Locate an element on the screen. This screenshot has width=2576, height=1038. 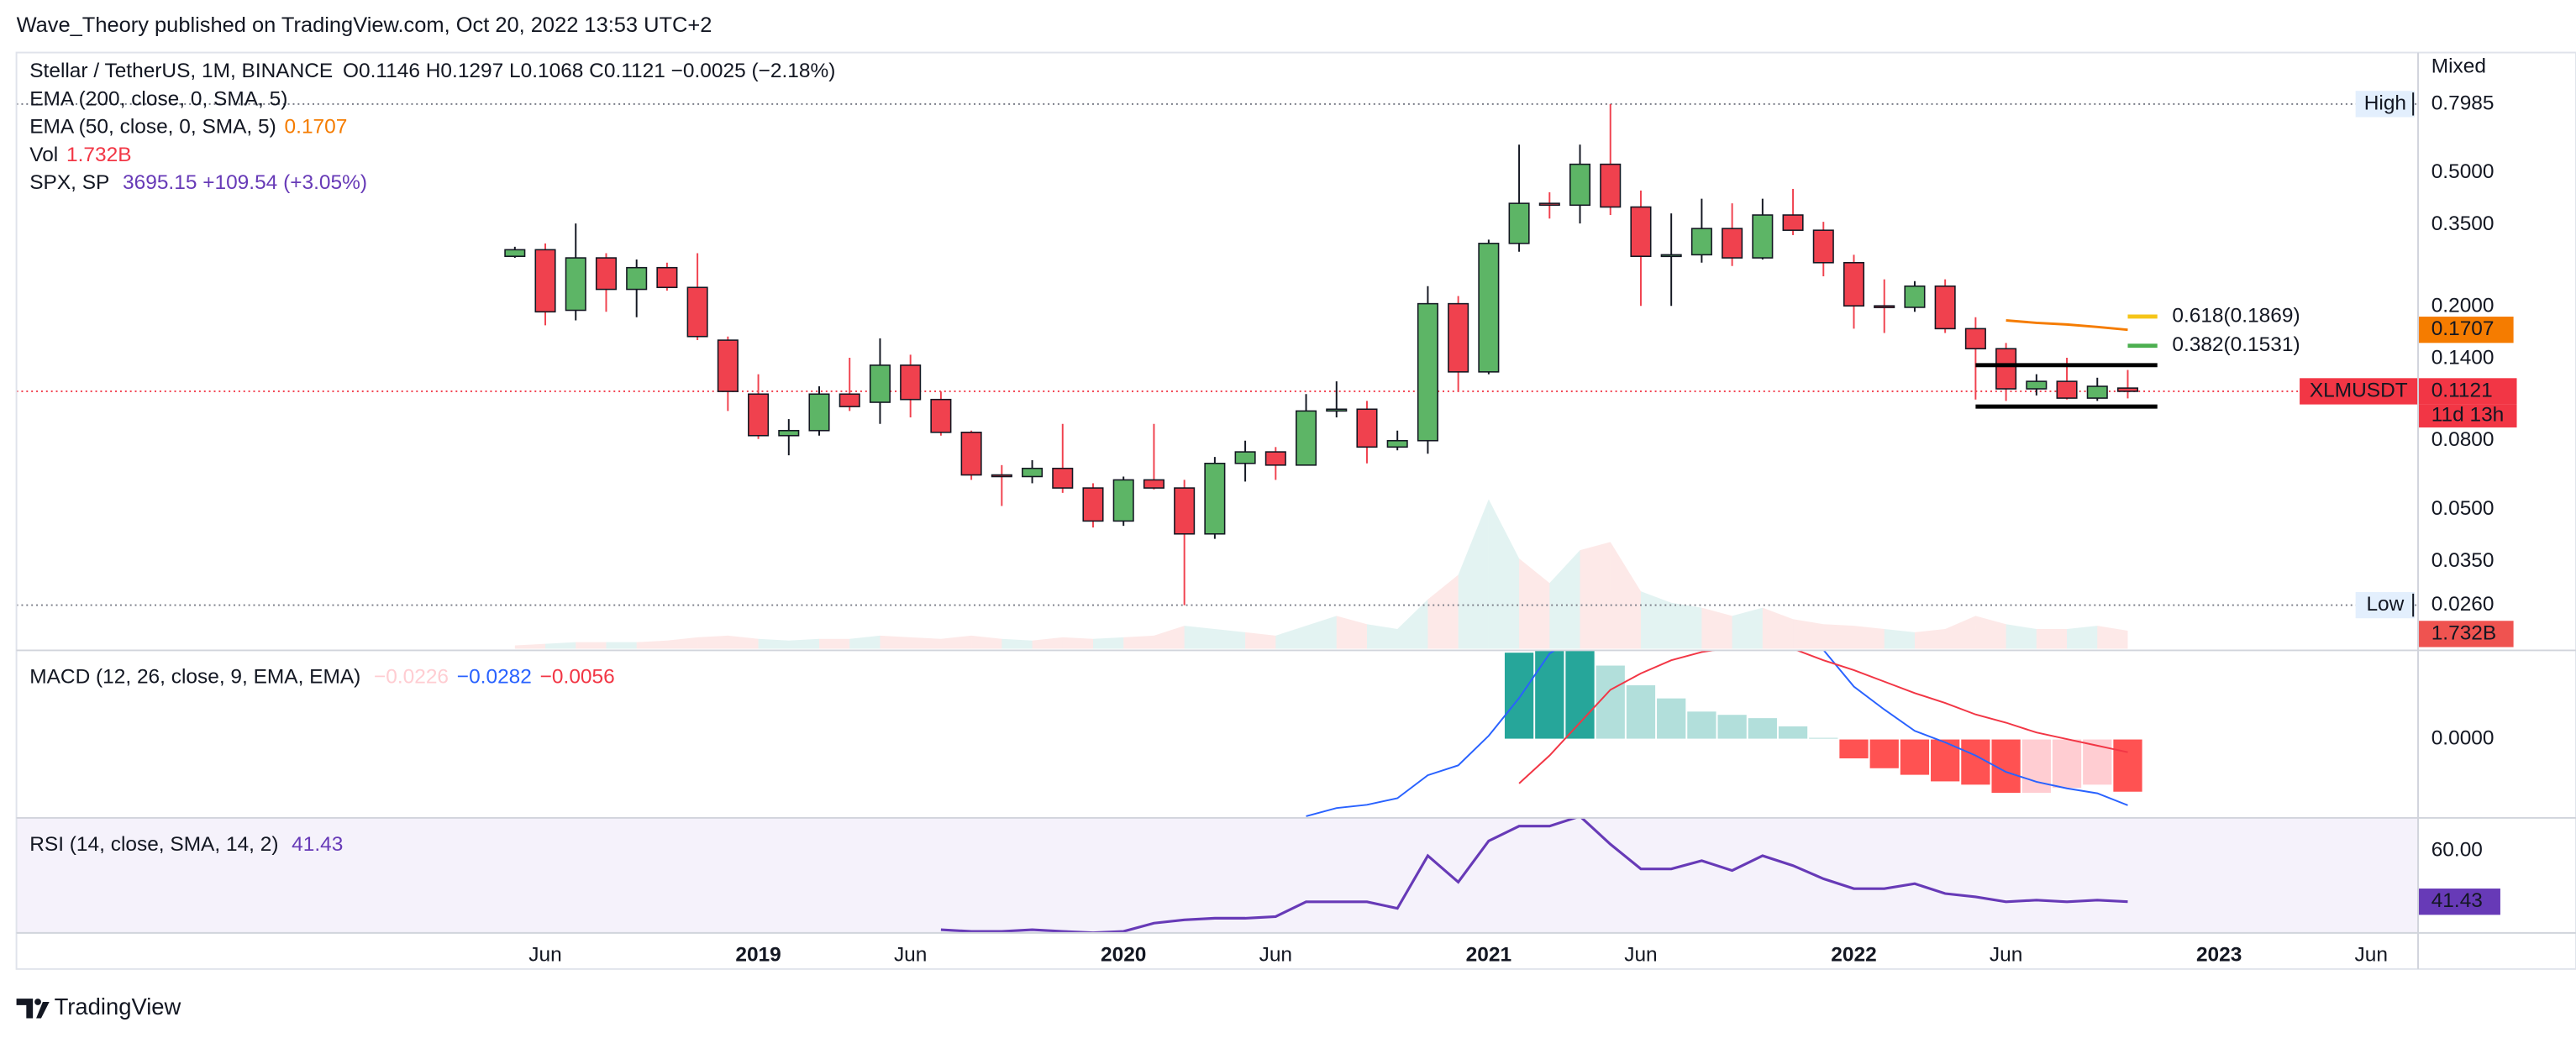
y-tick-label: 0.0800 is located at coordinates (2463, 439).